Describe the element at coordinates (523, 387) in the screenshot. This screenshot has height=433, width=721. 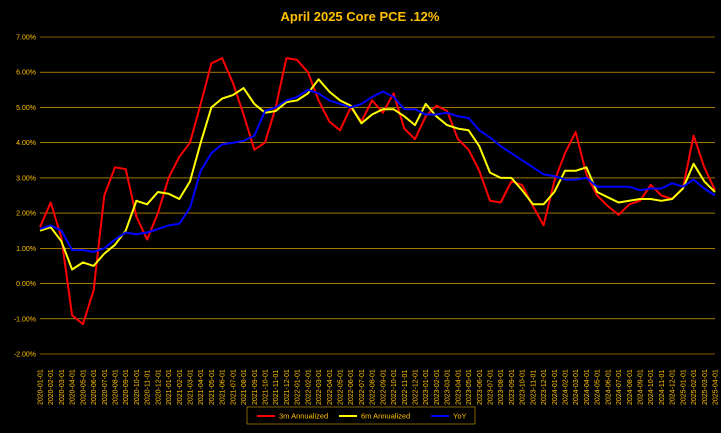
I see `x-tick-label: 2023-10-01` at that location.